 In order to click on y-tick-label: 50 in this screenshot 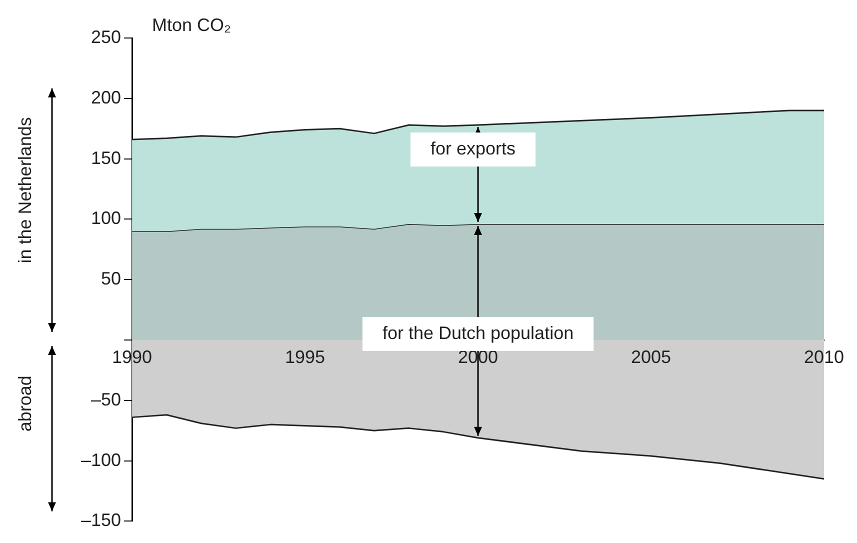, I will do `click(111, 278)`.